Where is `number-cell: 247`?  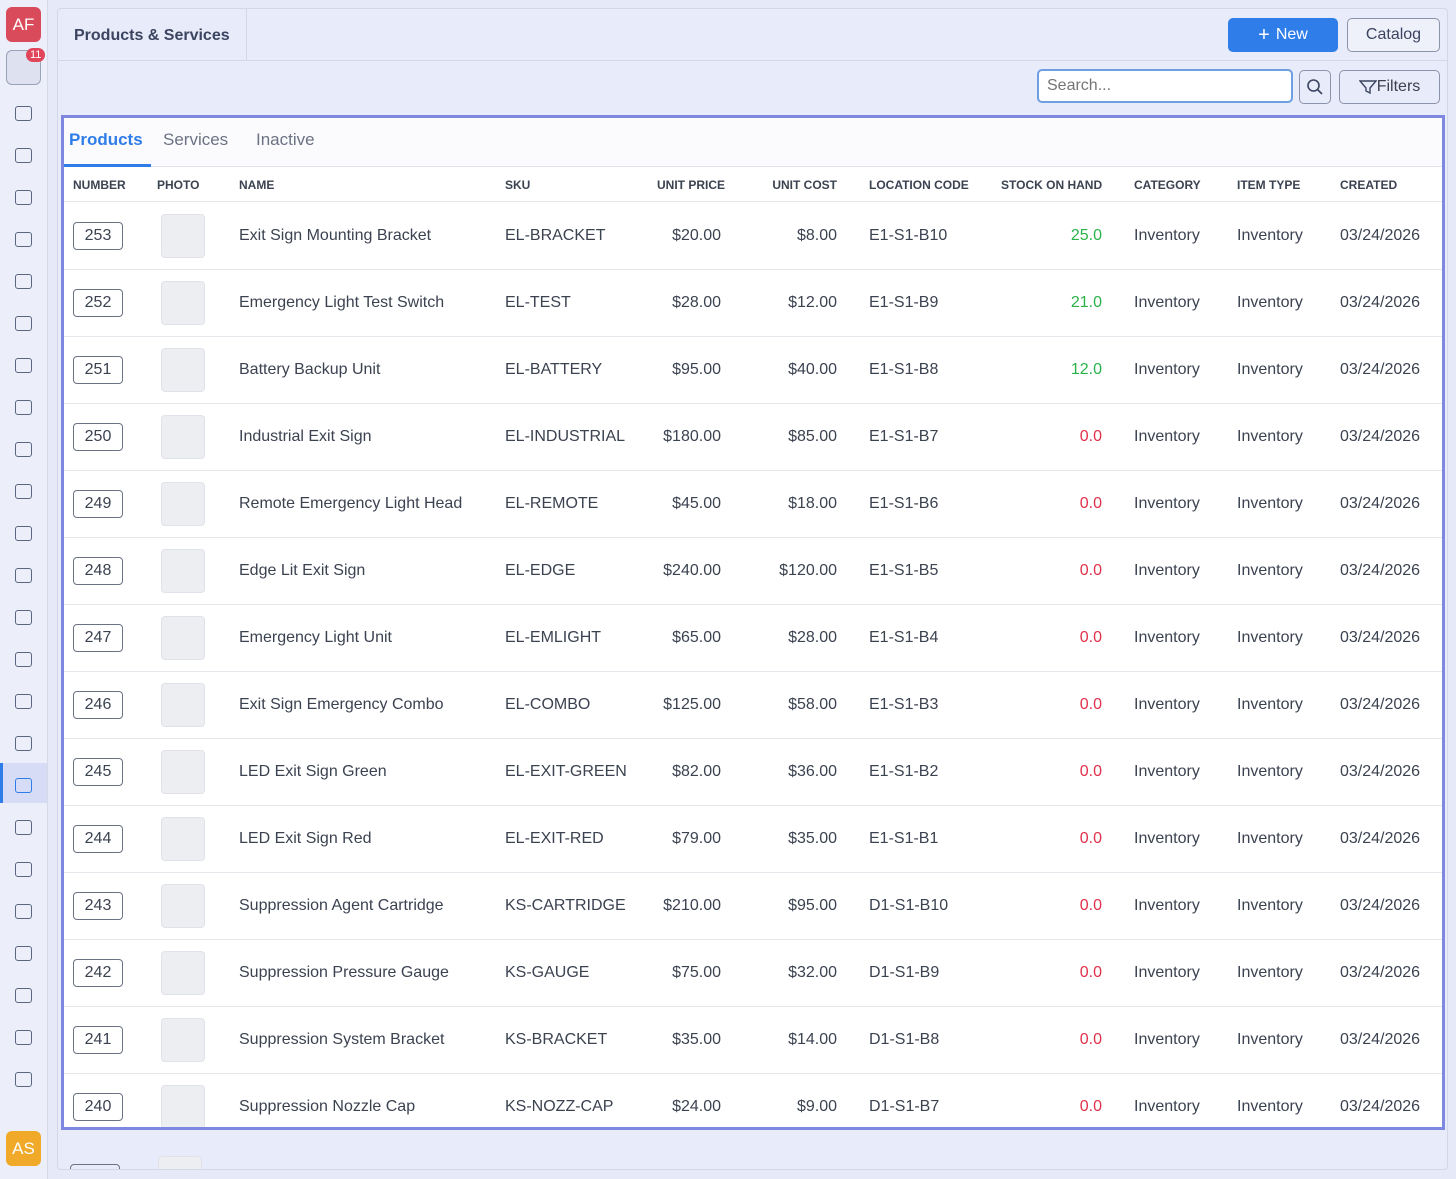
number-cell: 247 is located at coordinates (107, 638).